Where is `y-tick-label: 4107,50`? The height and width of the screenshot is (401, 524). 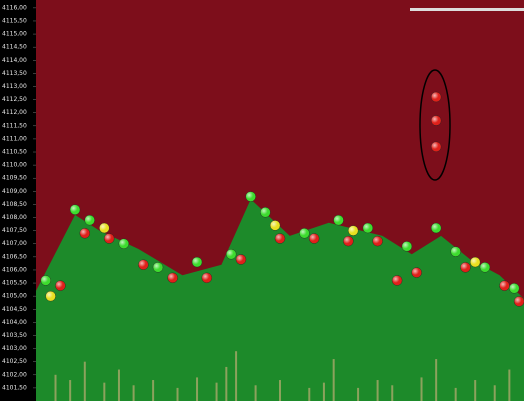
y-tick-label: 4107,50 is located at coordinates (14, 230).